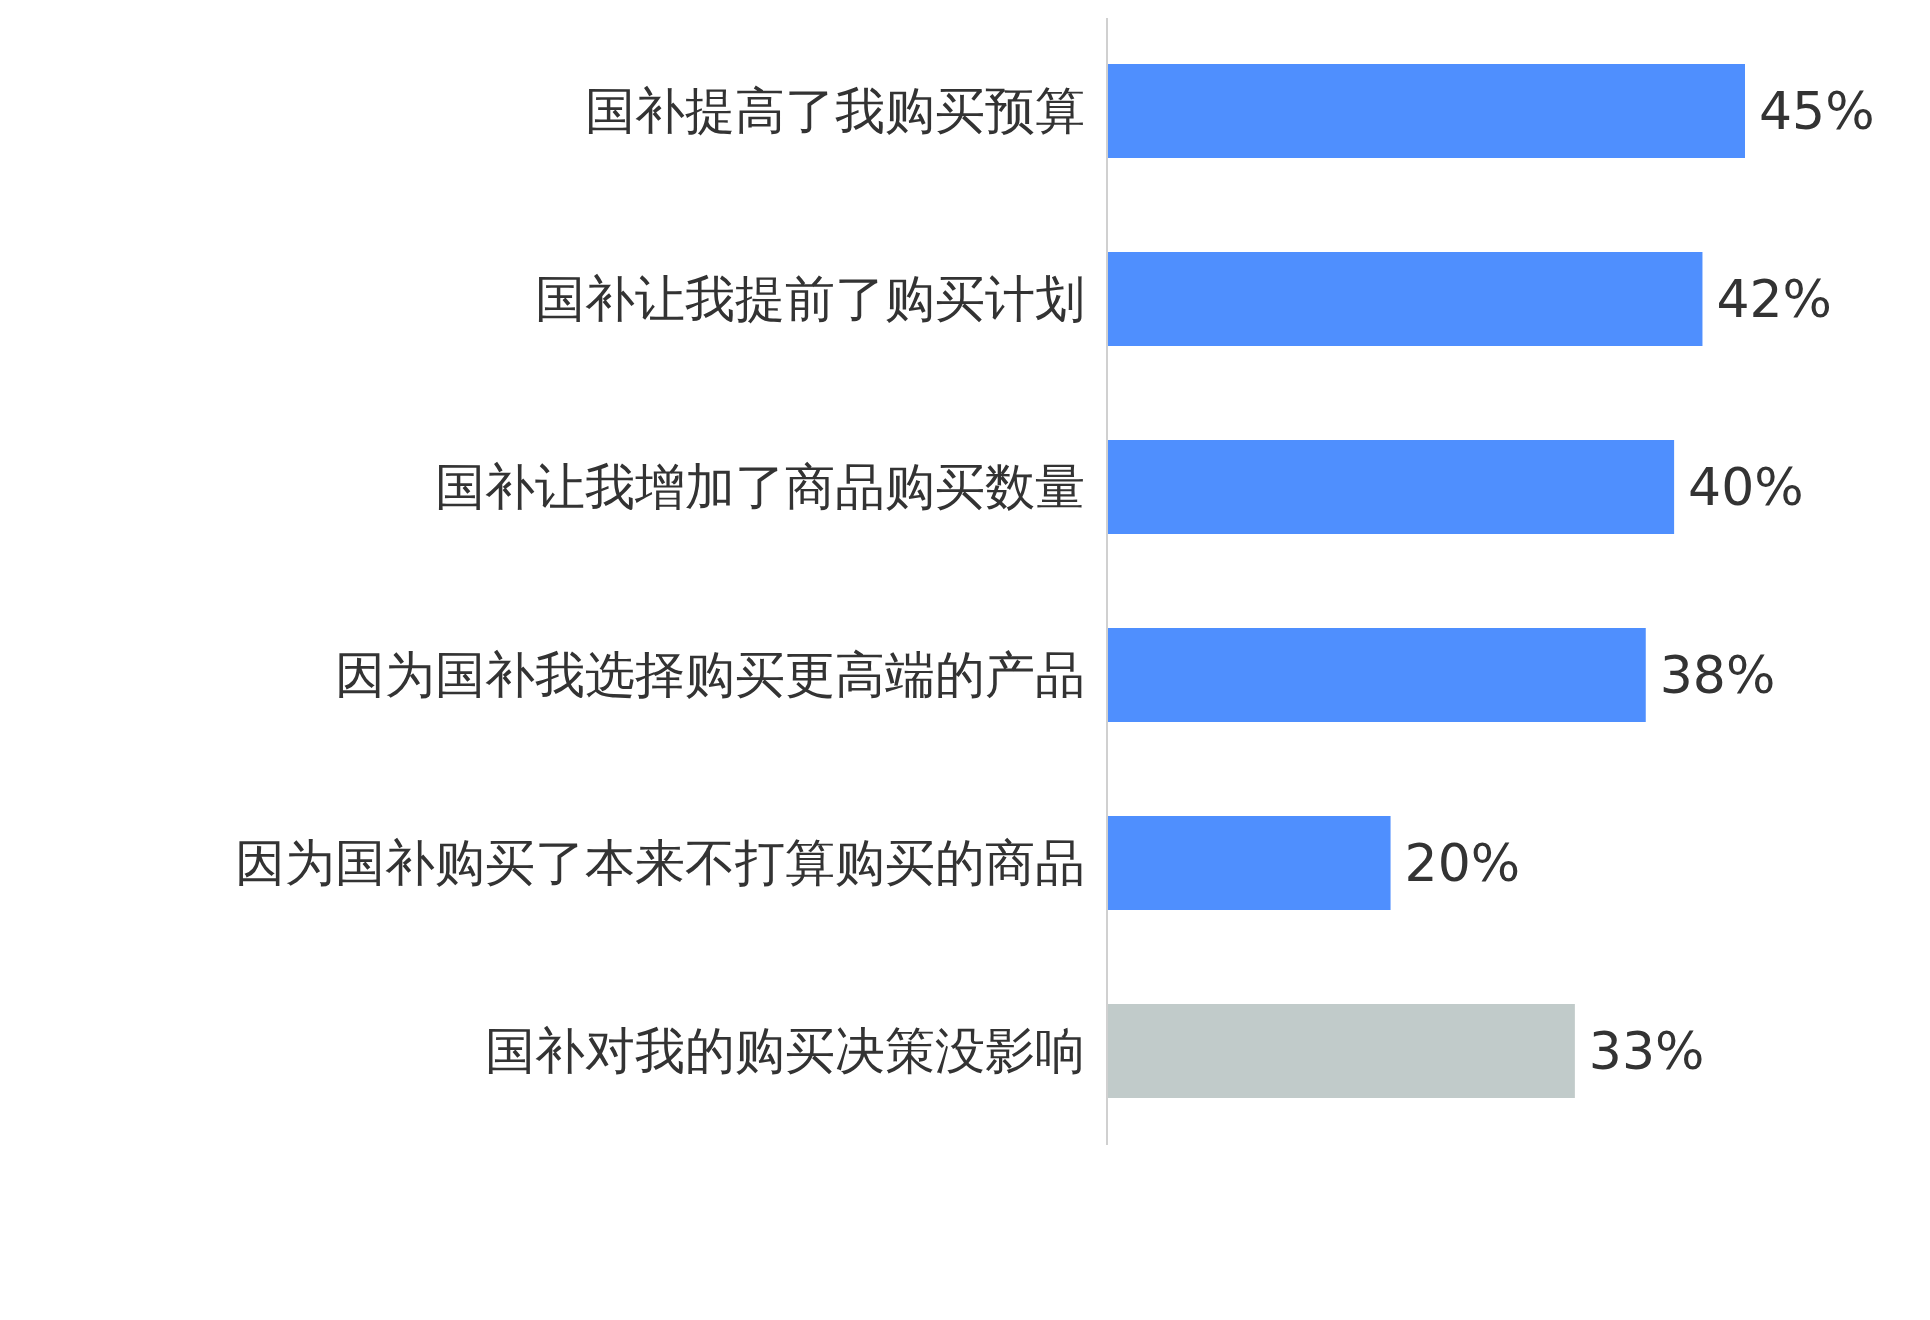 This screenshot has height=1320, width=1930. Describe the element at coordinates (660, 863) in the screenshot. I see `y-tick-label: 因为国补购买了本来不打算购买的商品` at that location.